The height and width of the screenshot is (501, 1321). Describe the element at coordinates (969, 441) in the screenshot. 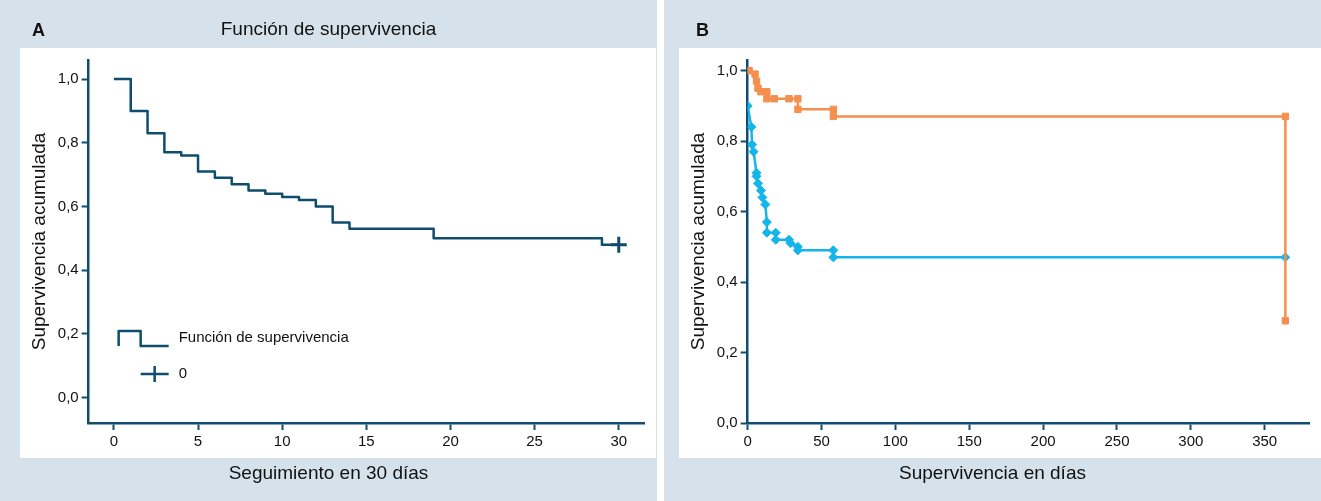

I see `x-tick-label: 150` at that location.